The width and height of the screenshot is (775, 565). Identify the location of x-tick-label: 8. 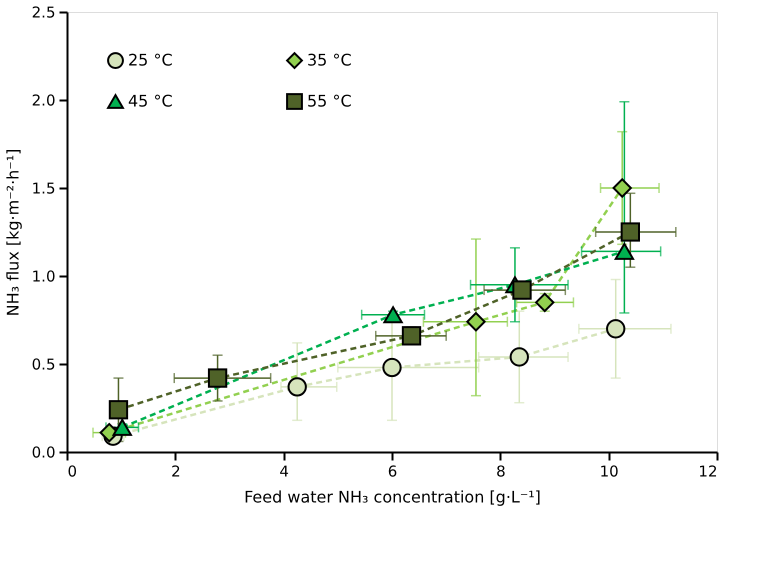
(501, 471).